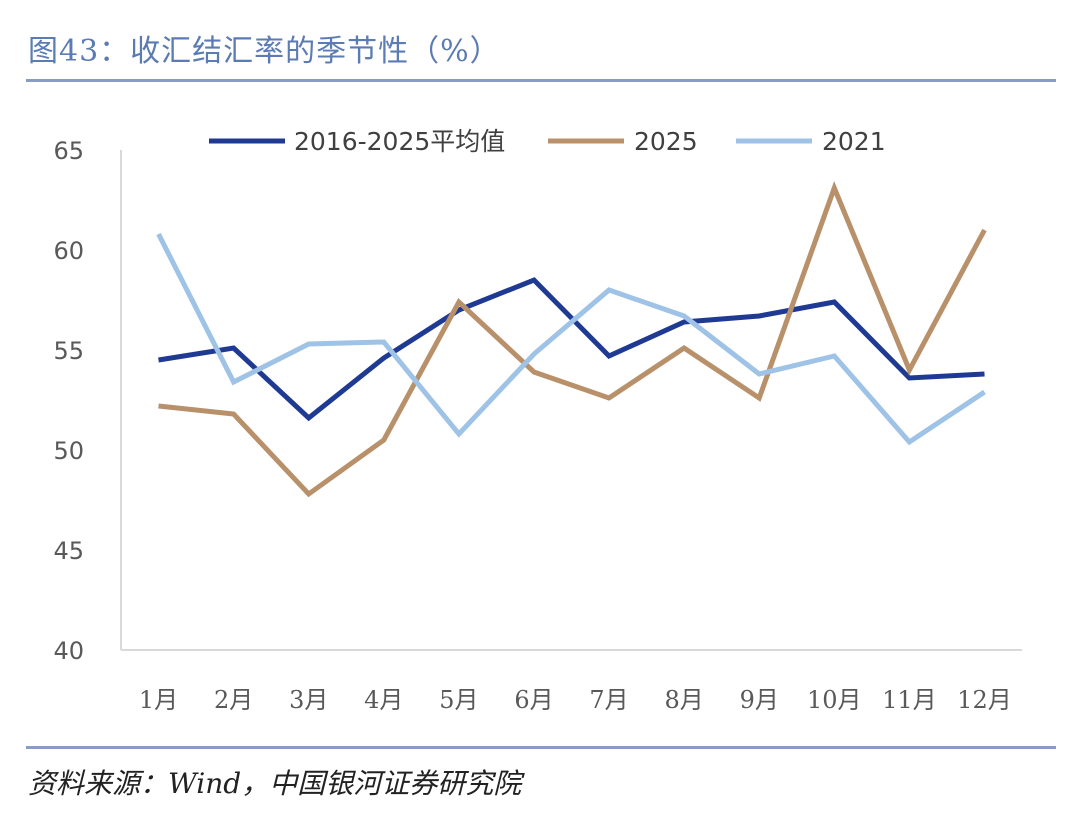 This screenshot has width=1080, height=831. Describe the element at coordinates (541, 747) in the screenshot. I see `bottom-rule` at that location.